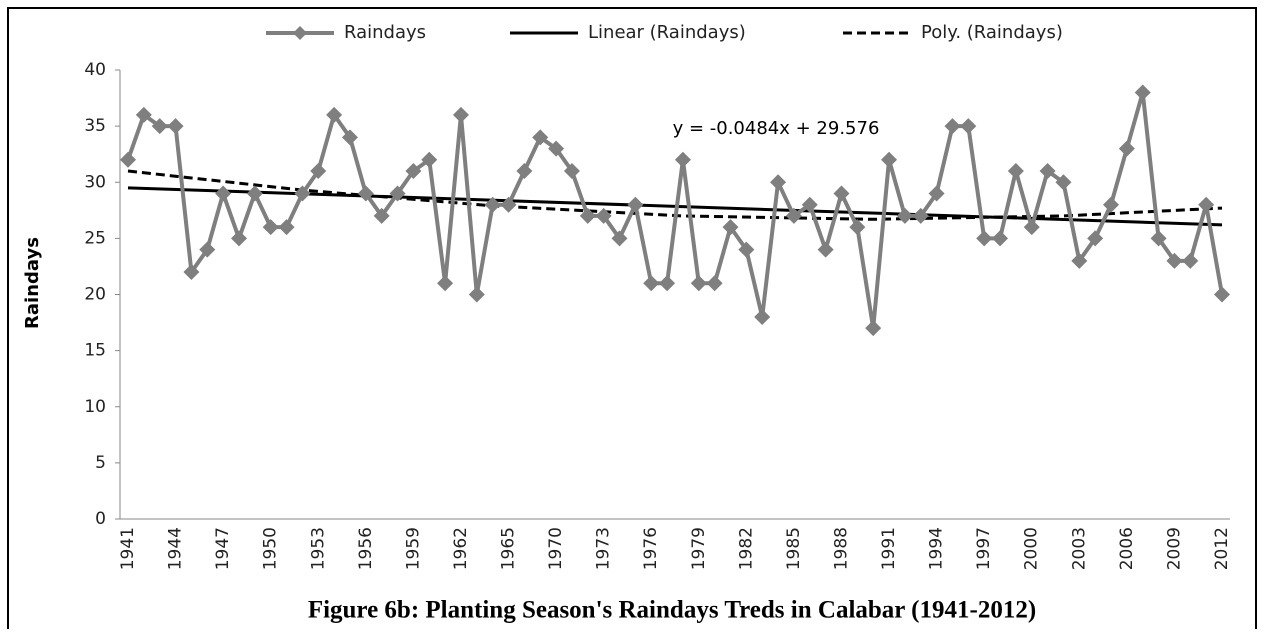 The height and width of the screenshot is (633, 1264). I want to click on x-tick-label: 1944, so click(176, 548).